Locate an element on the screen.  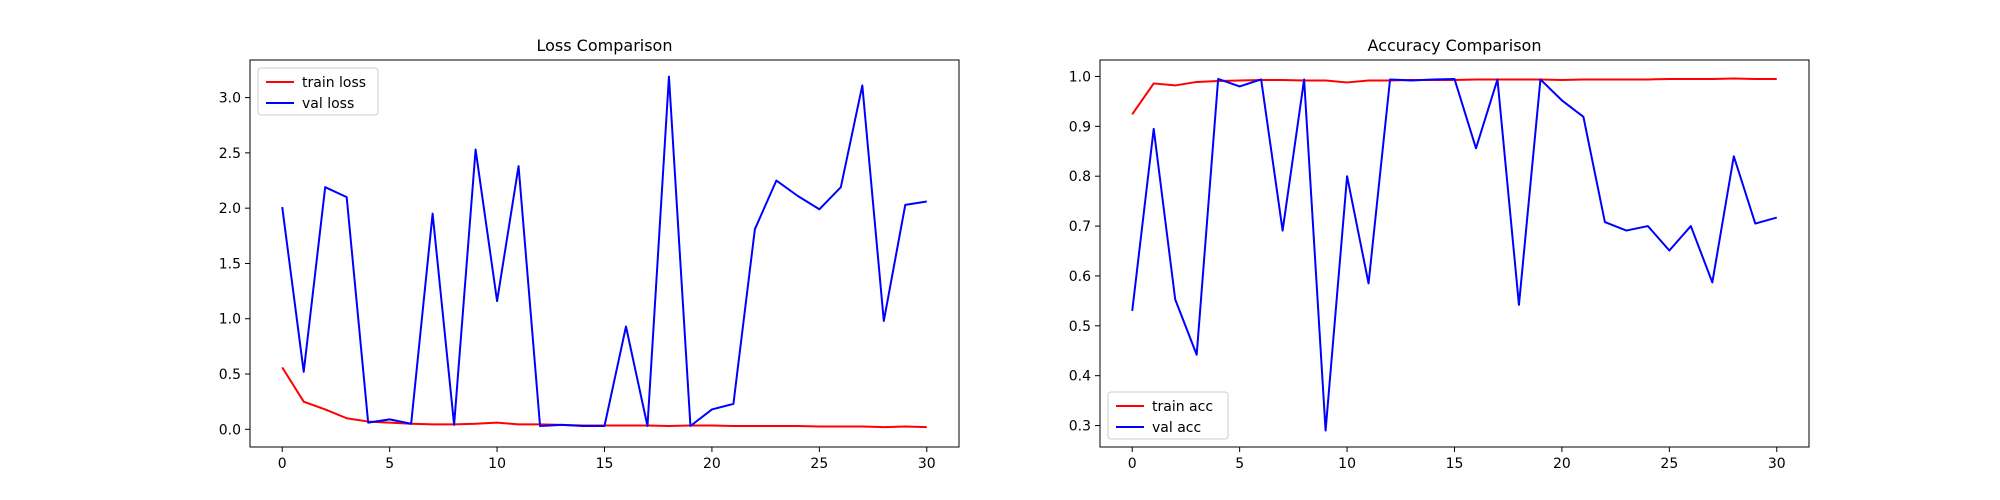
legend-label: val loss is located at coordinates (328, 104).